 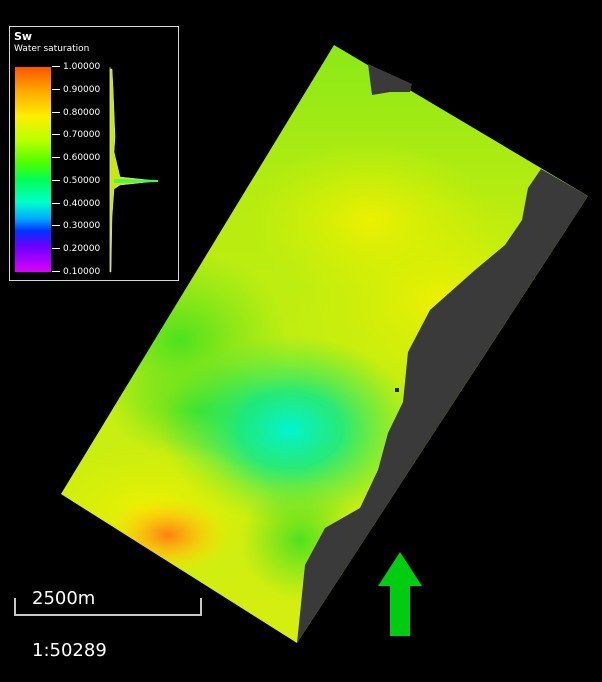 I want to click on map-scale-ratio: 1:50289, so click(x=69, y=650).